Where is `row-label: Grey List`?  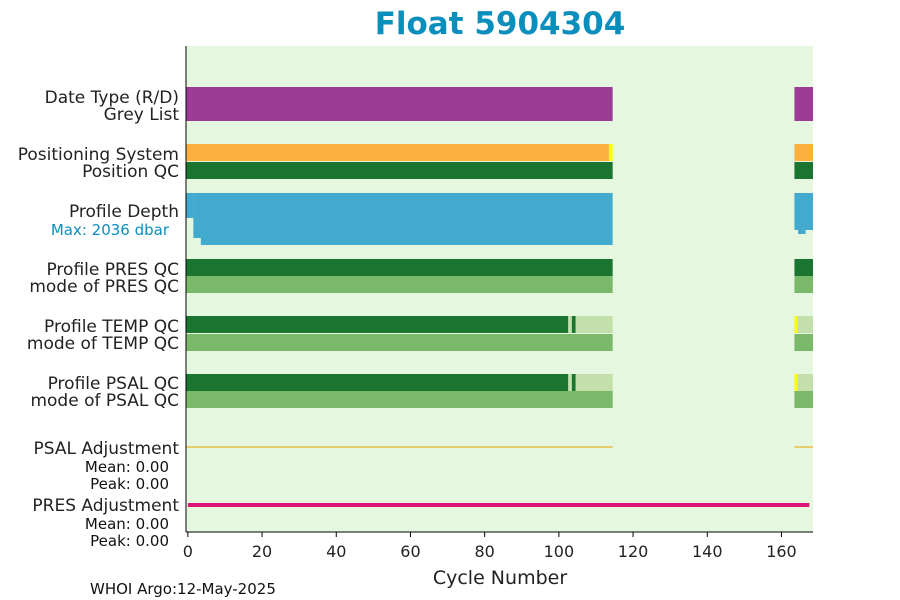
row-label: Grey List is located at coordinates (142, 115).